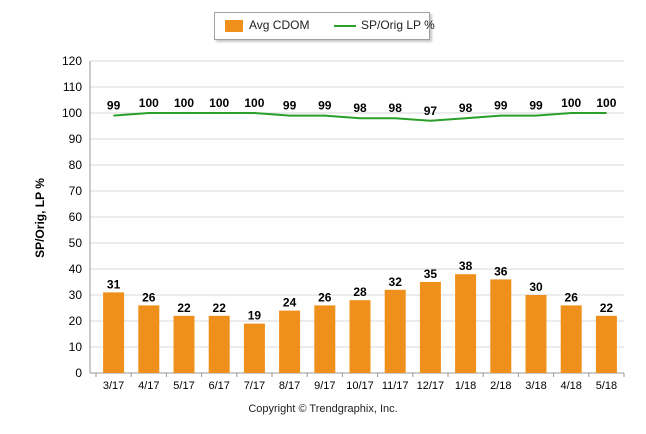 This screenshot has width=646, height=434. What do you see at coordinates (114, 284) in the screenshot?
I see `bar-data-label: 31` at bounding box center [114, 284].